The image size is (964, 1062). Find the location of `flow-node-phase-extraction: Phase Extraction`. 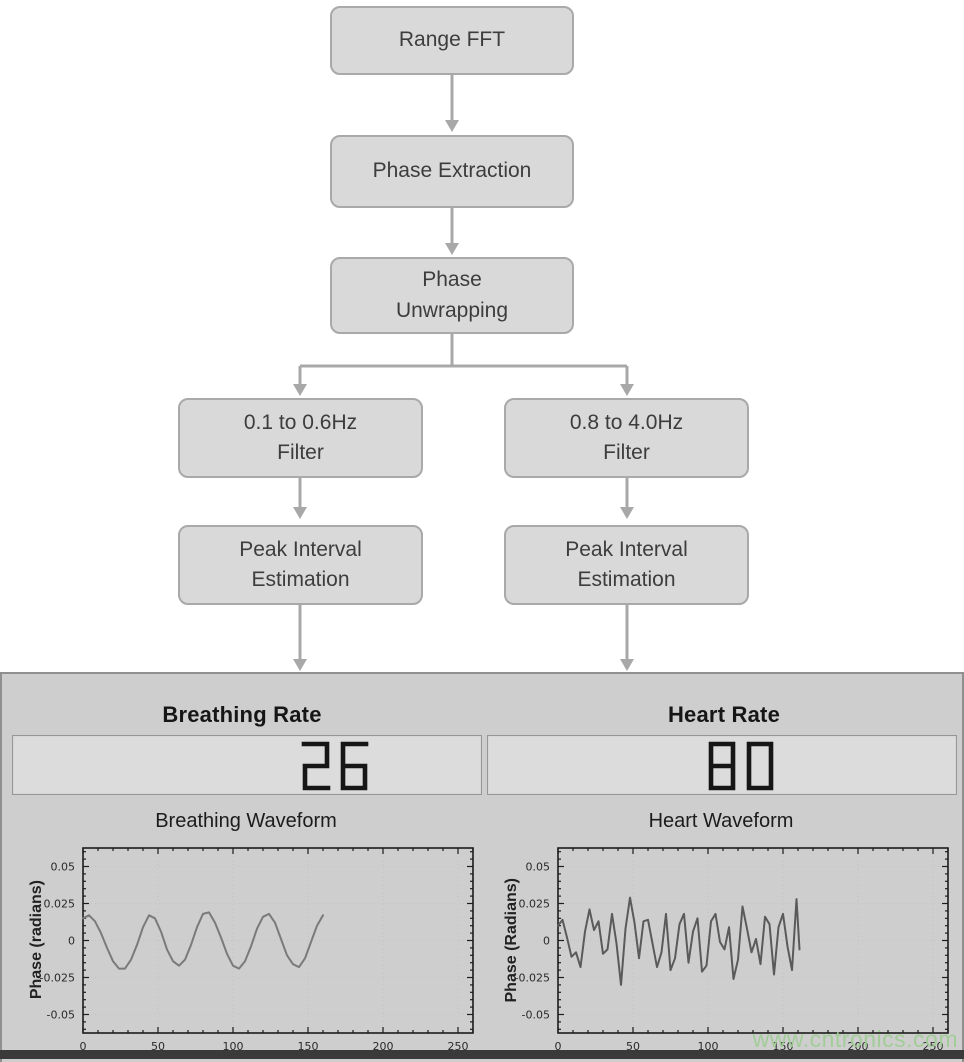

flow-node-phase-extraction: Phase Extraction is located at coordinates (452, 171).